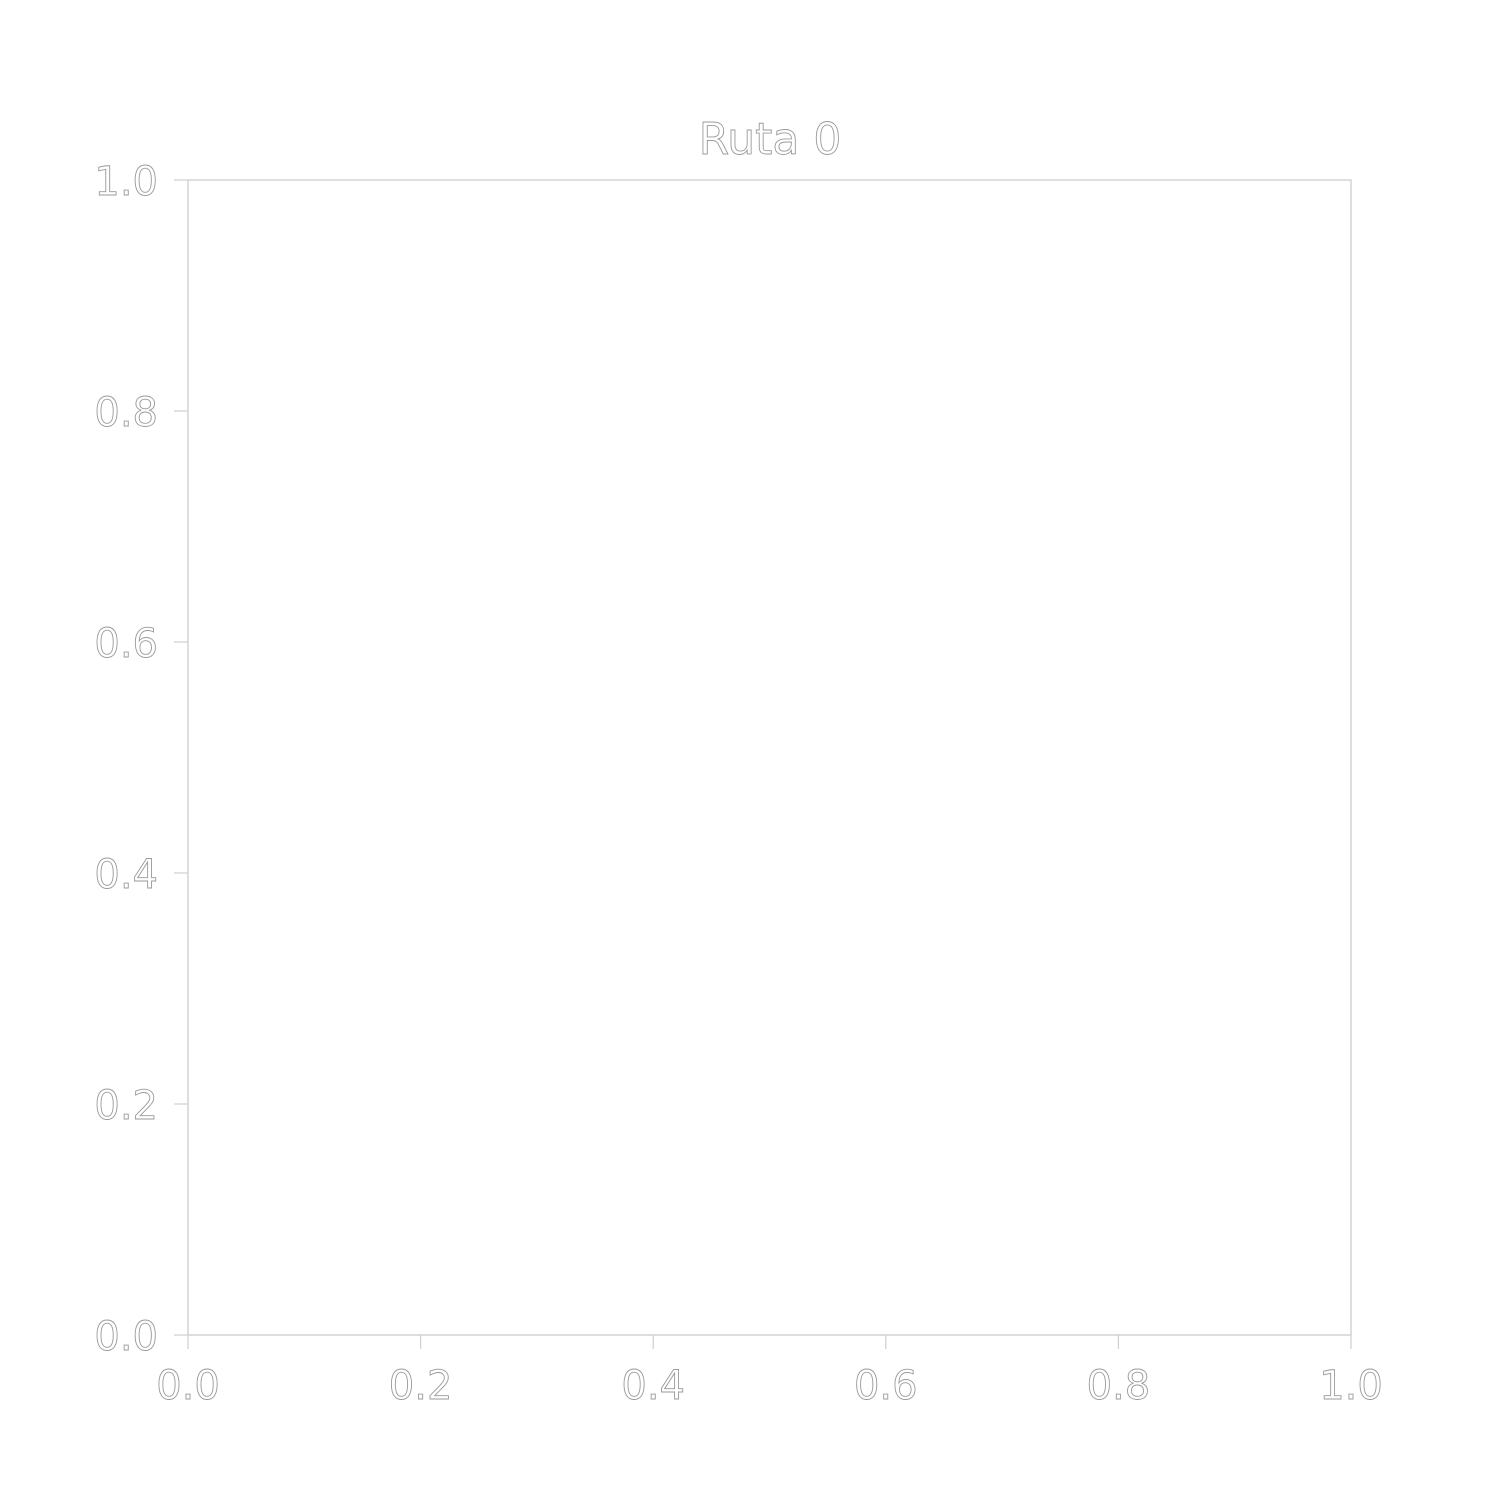 The height and width of the screenshot is (1504, 1500). Describe the element at coordinates (421, 1386) in the screenshot. I see `x-tick-label: 0.2` at that location.